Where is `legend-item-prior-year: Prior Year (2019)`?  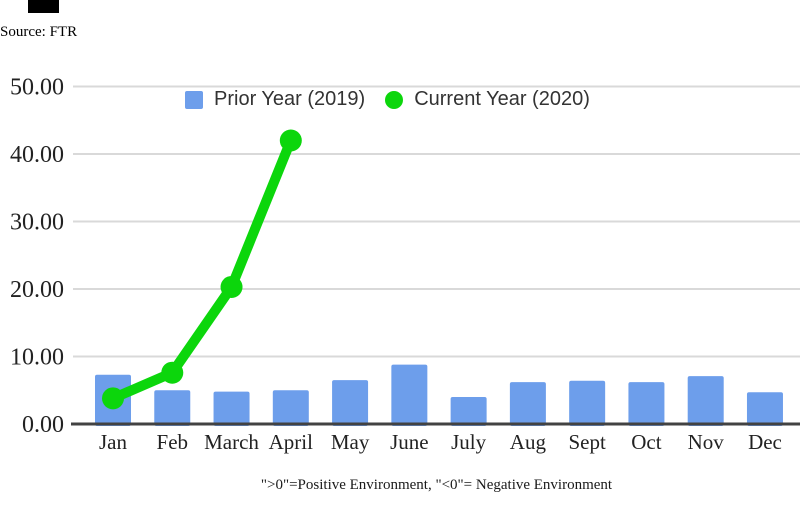 legend-item-prior-year: Prior Year (2019) is located at coordinates (275, 99).